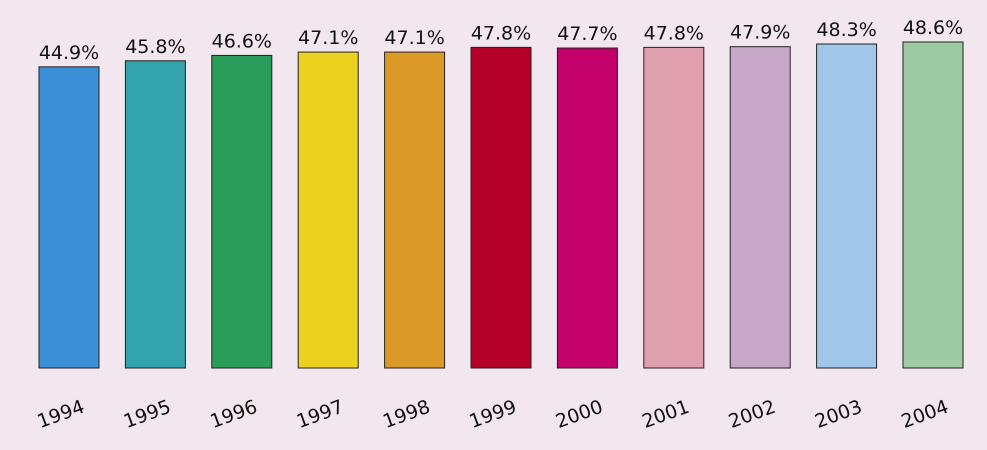 The width and height of the screenshot is (987, 450). What do you see at coordinates (924, 414) in the screenshot?
I see `x-tick-label: 2004` at bounding box center [924, 414].